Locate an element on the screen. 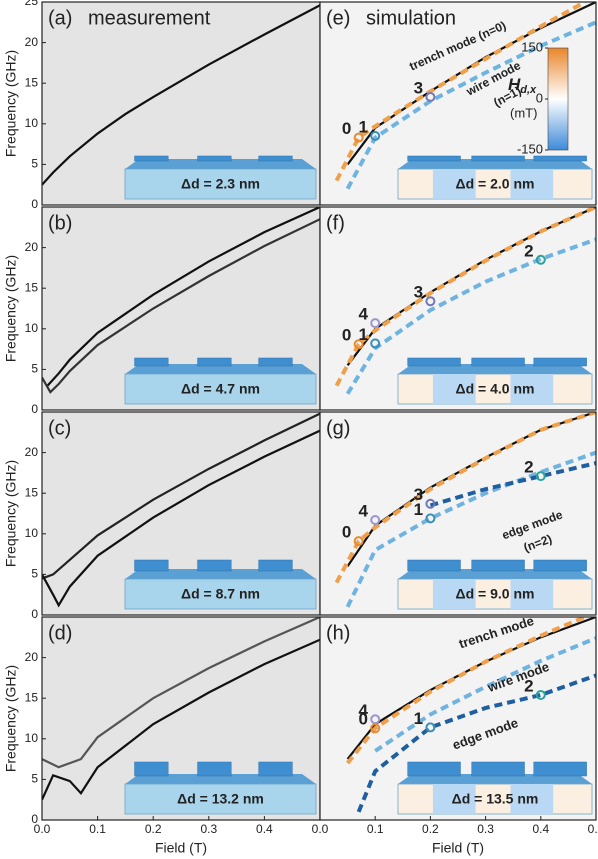 The height and width of the screenshot is (859, 598). plot-area: Δd = 4.0 nm 40 1 3 2 (f) is located at coordinates (461, 306).